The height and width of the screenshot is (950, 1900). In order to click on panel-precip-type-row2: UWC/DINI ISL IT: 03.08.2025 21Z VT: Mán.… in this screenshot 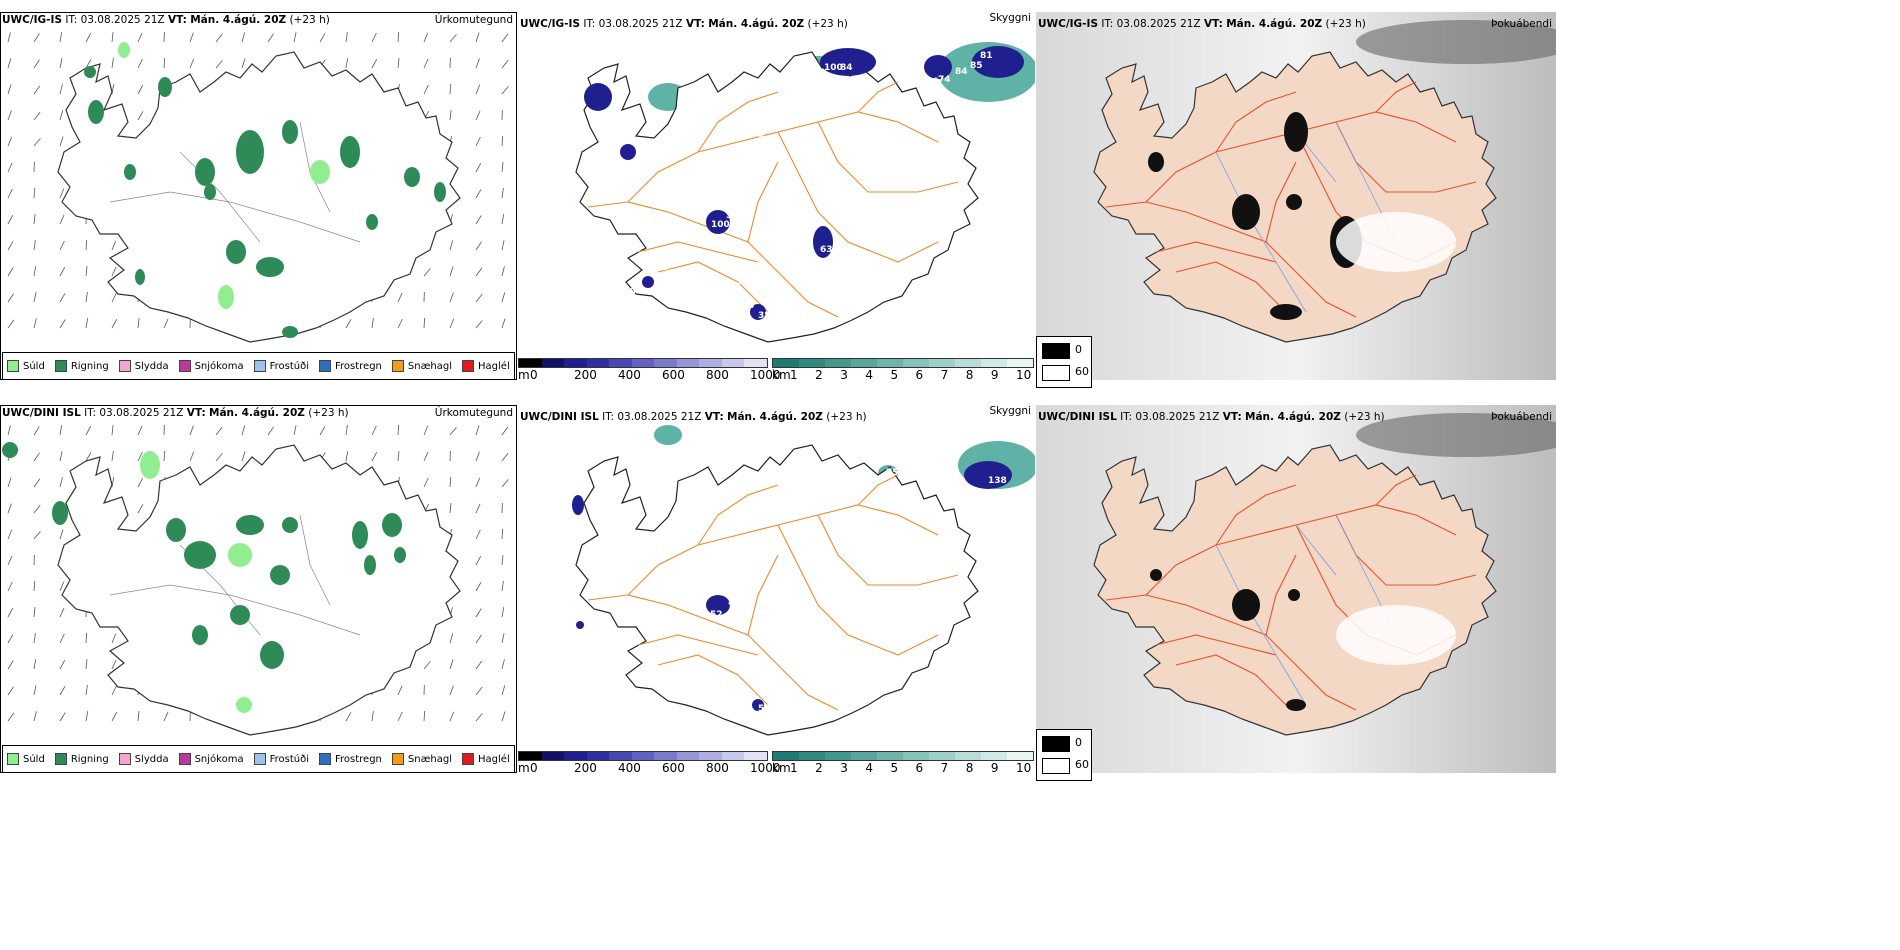, I will do `click(258, 589)`.